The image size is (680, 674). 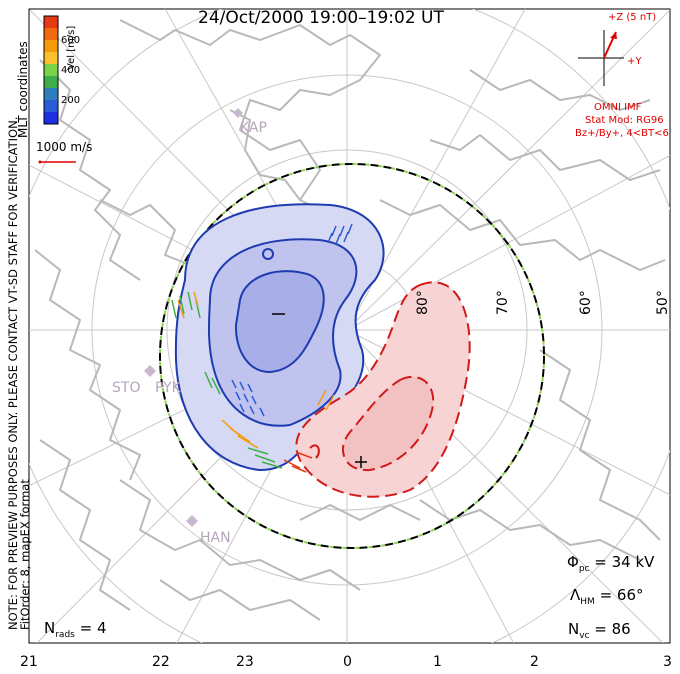 I want to click on velocity-scale-label: 1000 m/s, so click(x=64, y=147).